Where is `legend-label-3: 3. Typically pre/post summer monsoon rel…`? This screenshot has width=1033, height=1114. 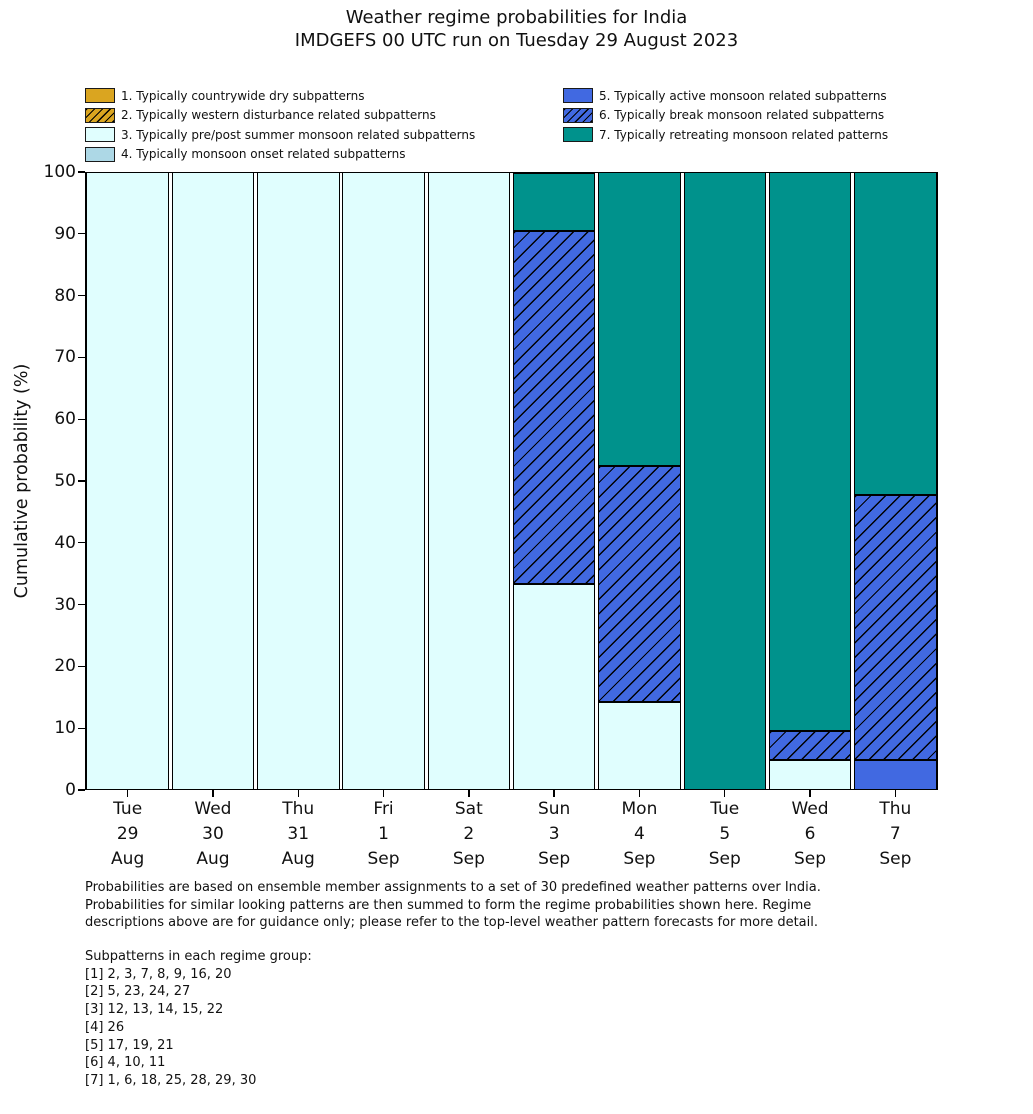 legend-label-3: 3. Typically pre/post summer monsoon rel… is located at coordinates (298, 134).